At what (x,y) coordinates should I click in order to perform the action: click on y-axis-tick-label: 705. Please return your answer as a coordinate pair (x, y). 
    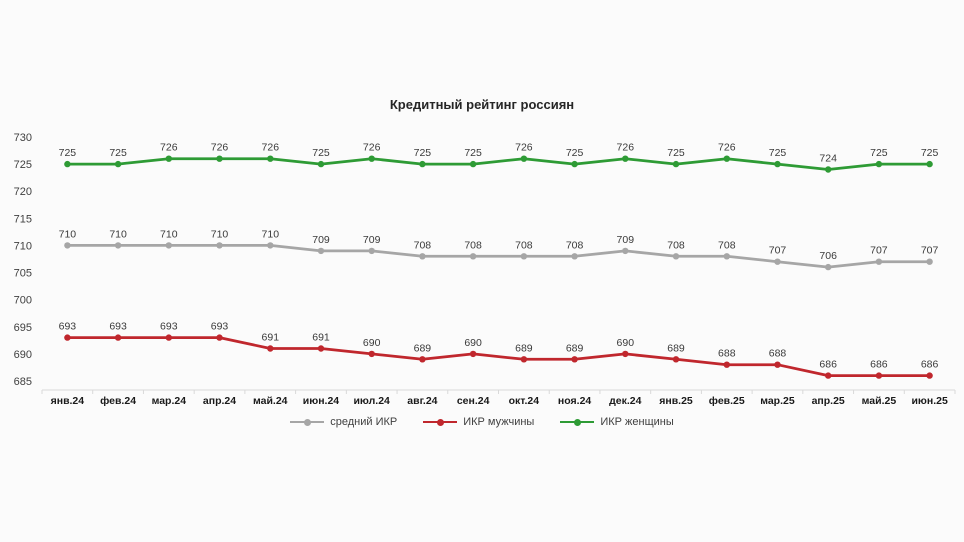
    Looking at the image, I should click on (23, 274).